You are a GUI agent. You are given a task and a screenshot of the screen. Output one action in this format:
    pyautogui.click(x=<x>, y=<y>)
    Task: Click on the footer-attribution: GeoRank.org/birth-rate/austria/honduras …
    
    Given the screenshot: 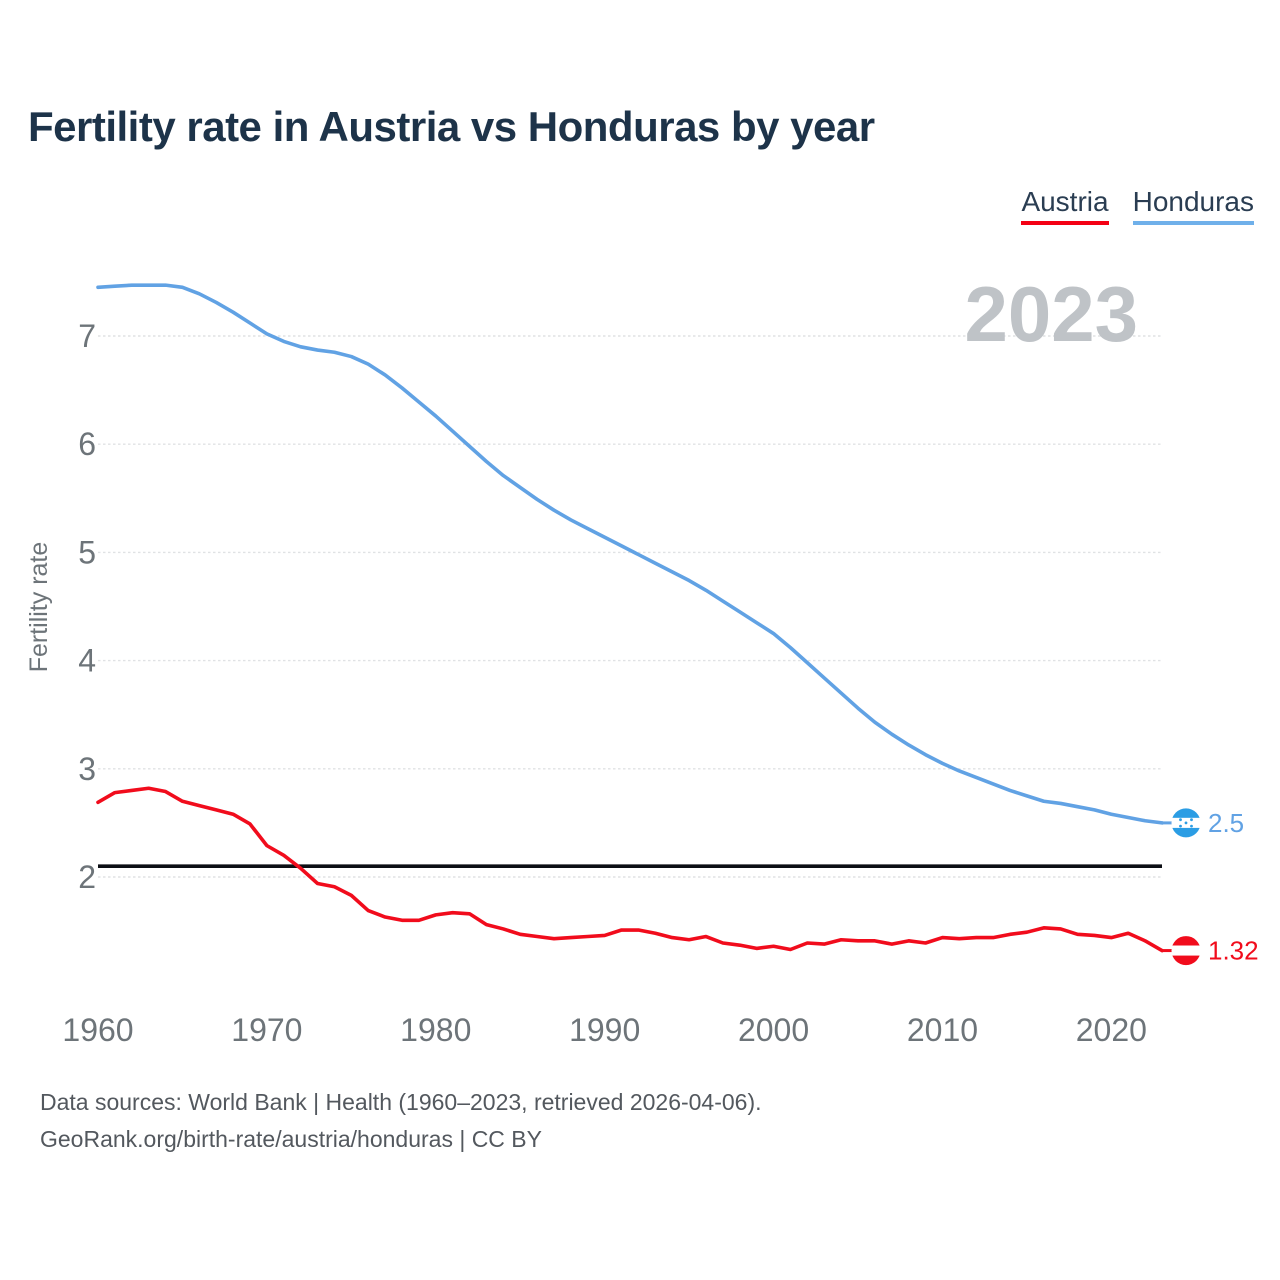 What is the action you would take?
    pyautogui.click(x=291, y=1139)
    